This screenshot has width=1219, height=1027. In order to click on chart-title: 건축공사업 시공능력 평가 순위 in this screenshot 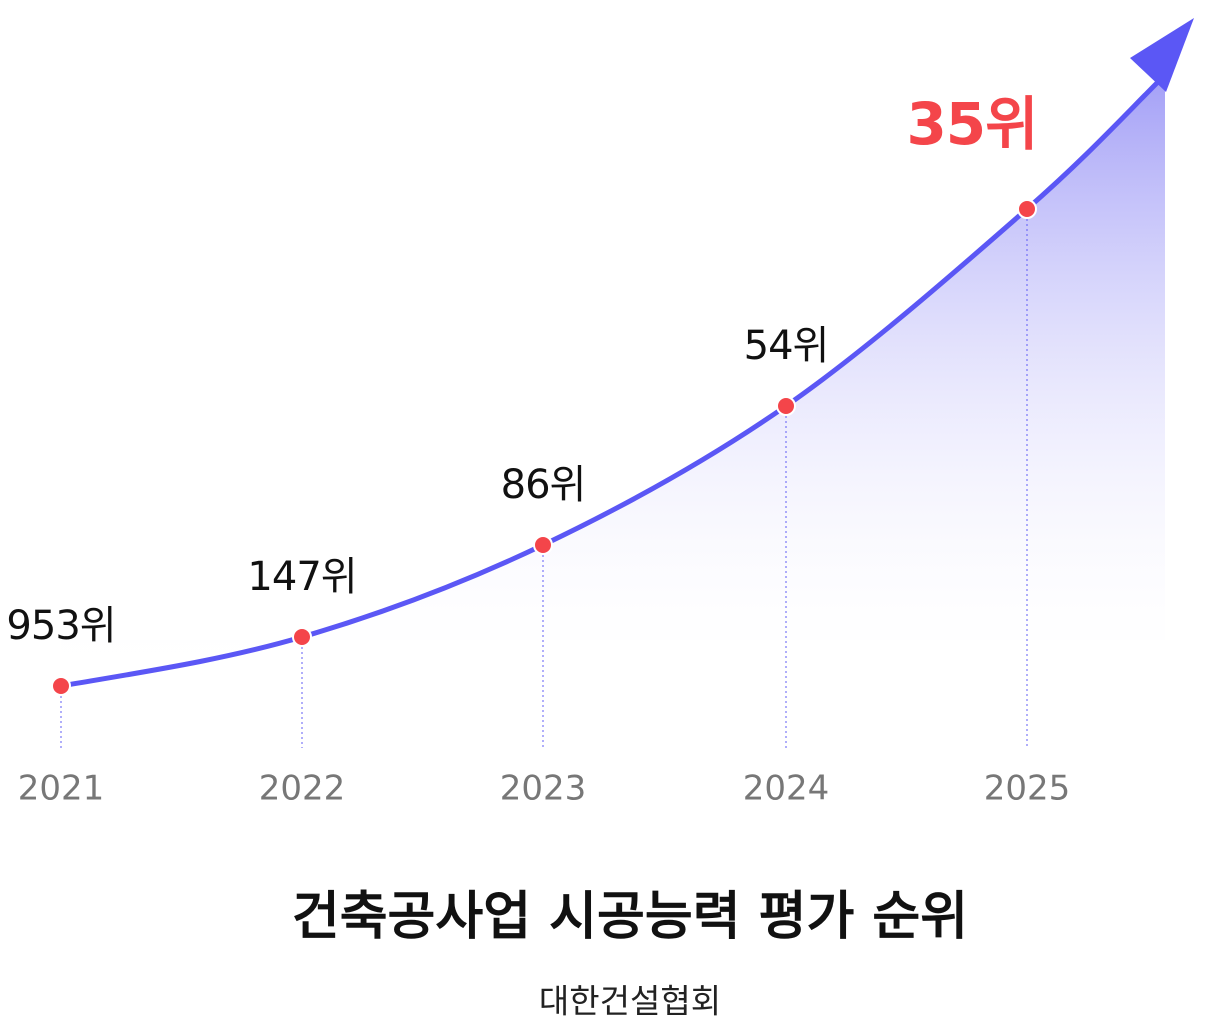, I will do `click(630, 917)`.